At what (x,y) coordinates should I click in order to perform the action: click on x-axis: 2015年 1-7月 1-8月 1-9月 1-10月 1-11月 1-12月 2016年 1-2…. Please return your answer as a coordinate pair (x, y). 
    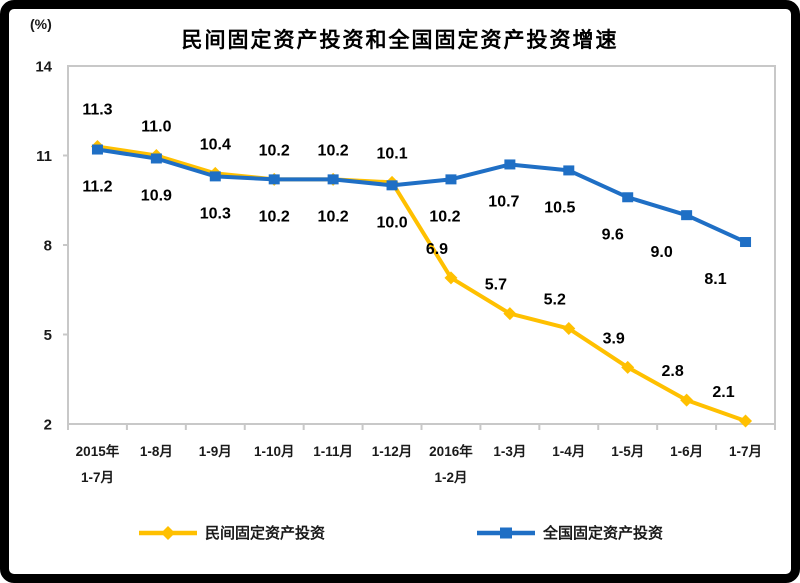
    Looking at the image, I should click on (421, 454).